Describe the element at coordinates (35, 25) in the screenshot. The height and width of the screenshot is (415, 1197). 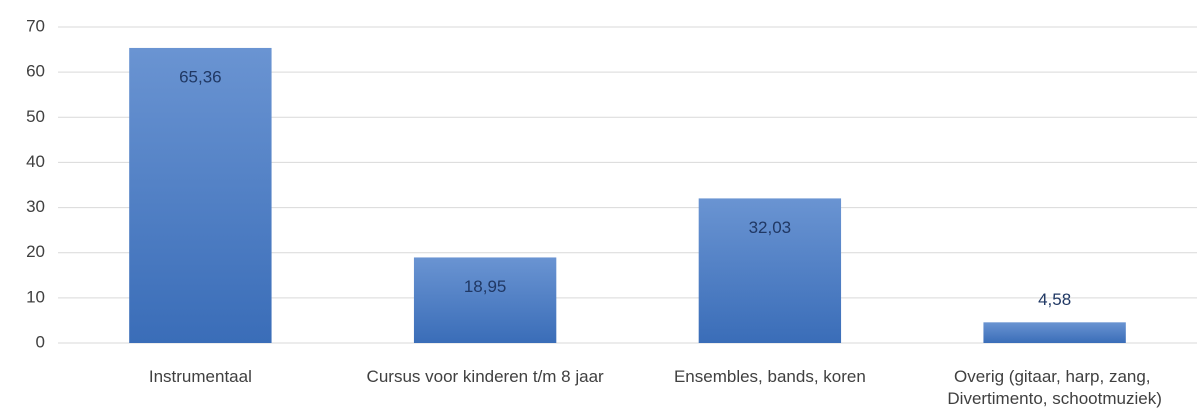
I see `y-tick-label: 70` at that location.